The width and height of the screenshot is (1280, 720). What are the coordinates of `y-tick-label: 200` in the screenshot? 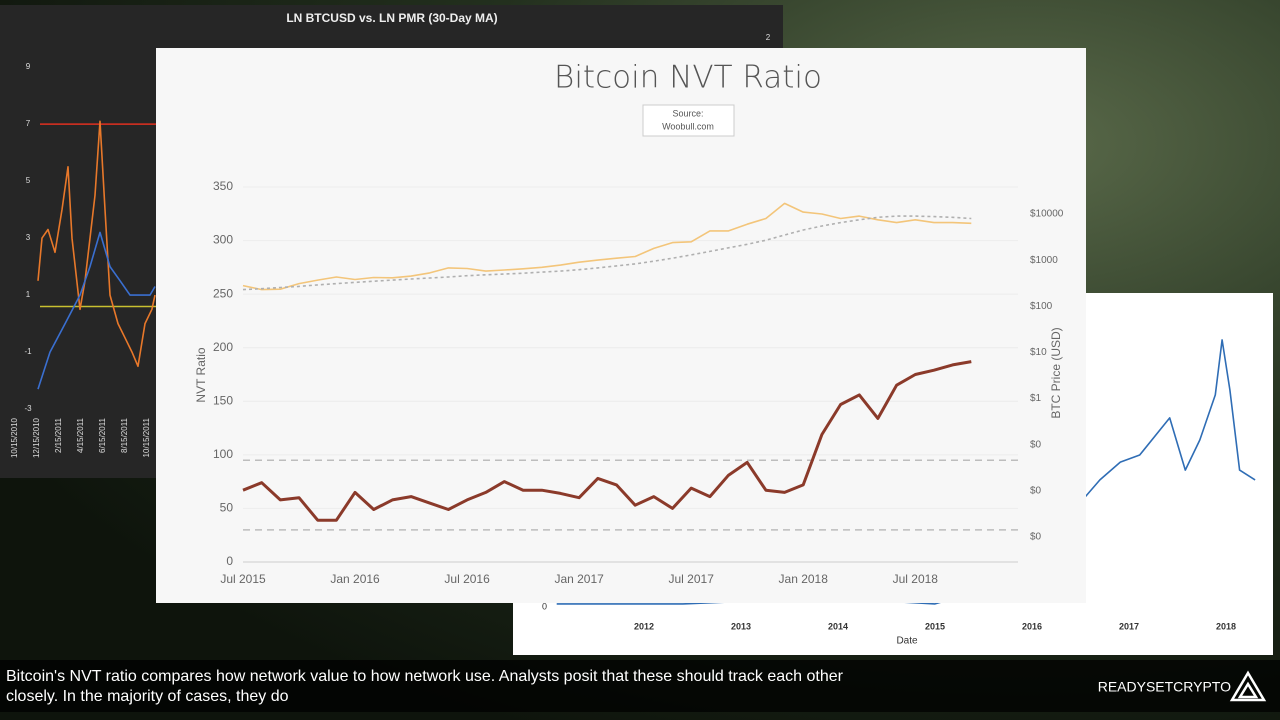 It's located at (223, 347).